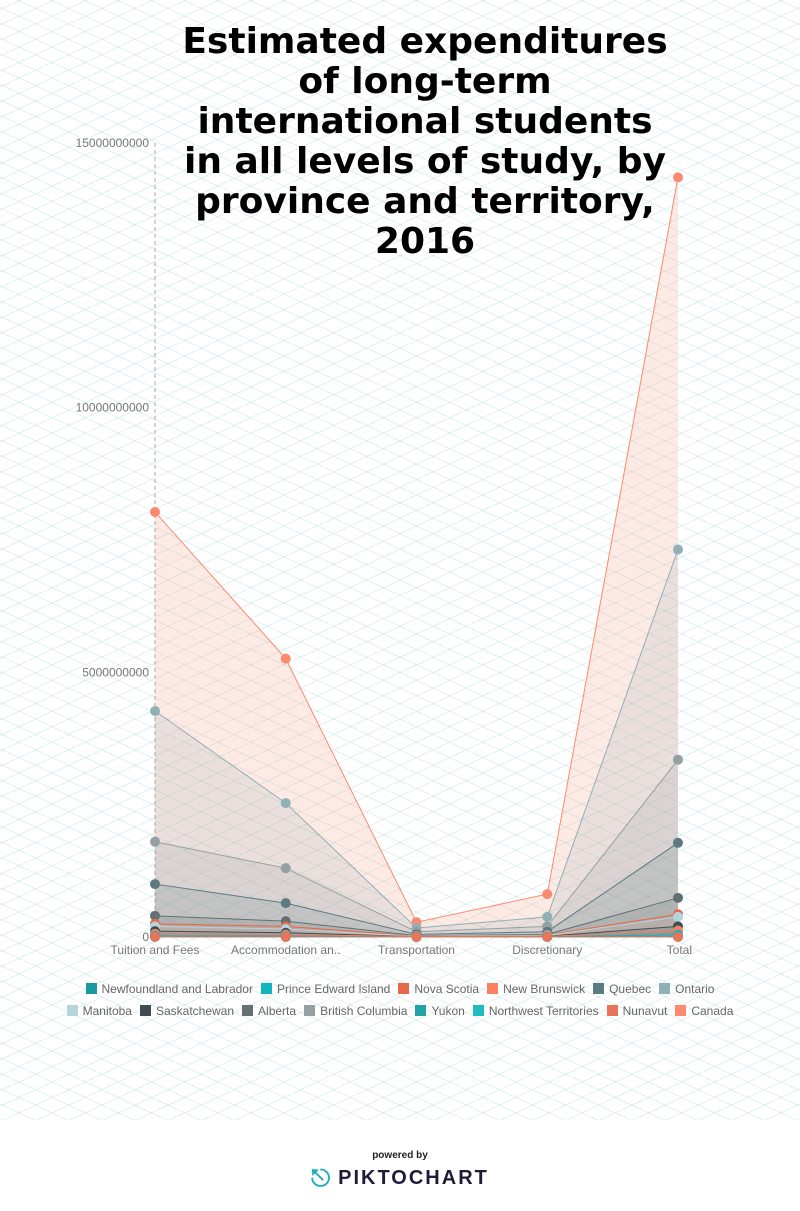 The image size is (800, 1211). I want to click on legend-item: New Brunswick, so click(536, 989).